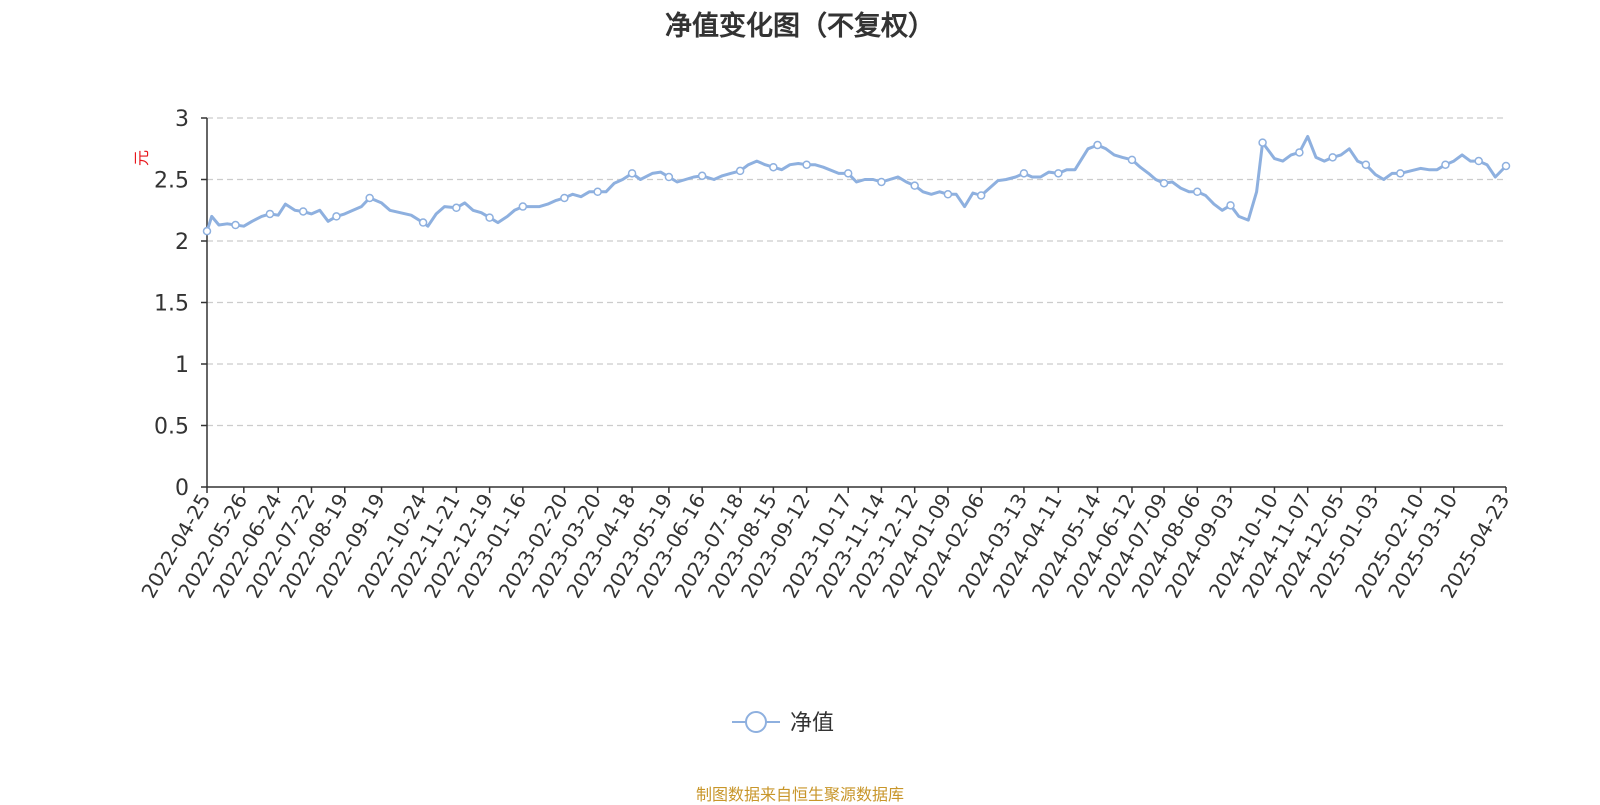  What do you see at coordinates (141, 158) in the screenshot?
I see `y-axis-unit-label: 元` at bounding box center [141, 158].